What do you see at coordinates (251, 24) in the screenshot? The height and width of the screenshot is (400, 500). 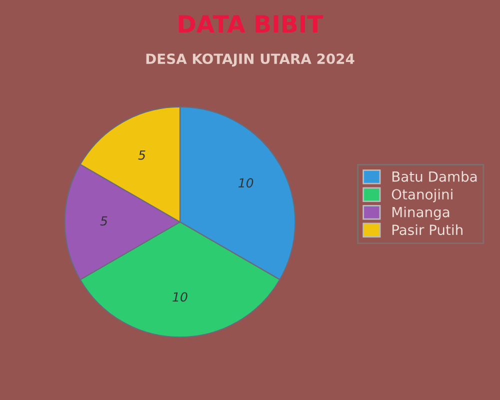 I see `chart-title: DATA BIBIT` at bounding box center [251, 24].